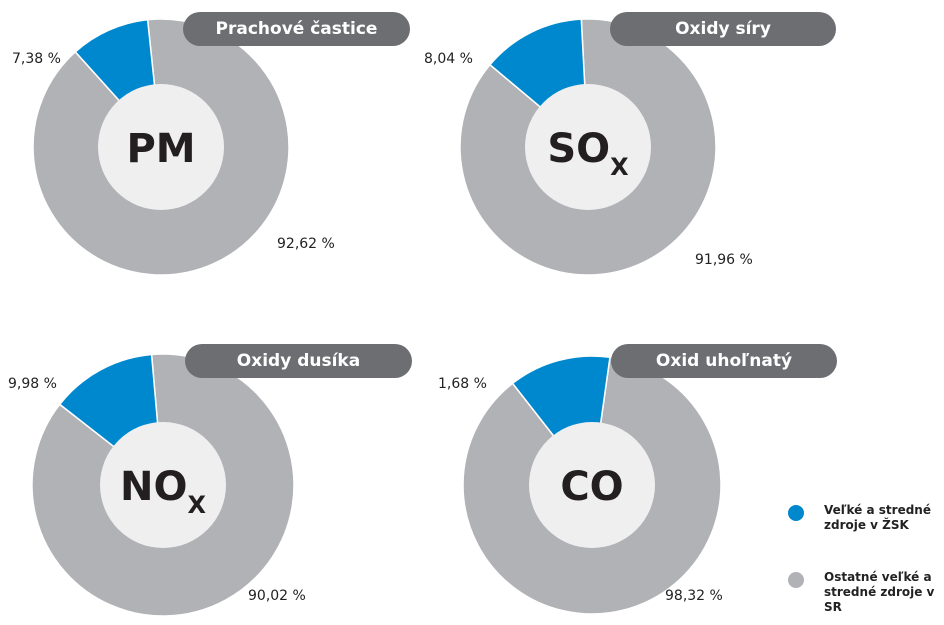 This screenshot has height=625, width=944. I want to click on legend-item-other: Ostatné veľké a stredné zdroje v SR, so click(865, 592).